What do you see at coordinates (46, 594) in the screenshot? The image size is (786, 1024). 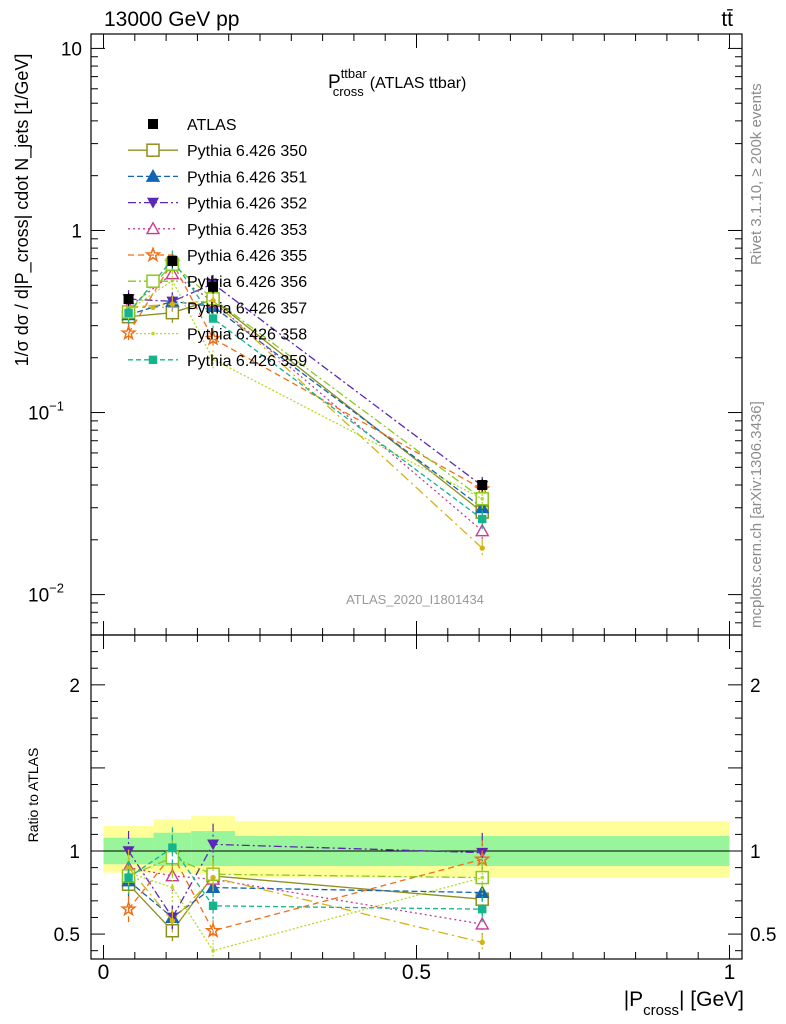 I see `main-y-tick-label: 10⁻²` at bounding box center [46, 594].